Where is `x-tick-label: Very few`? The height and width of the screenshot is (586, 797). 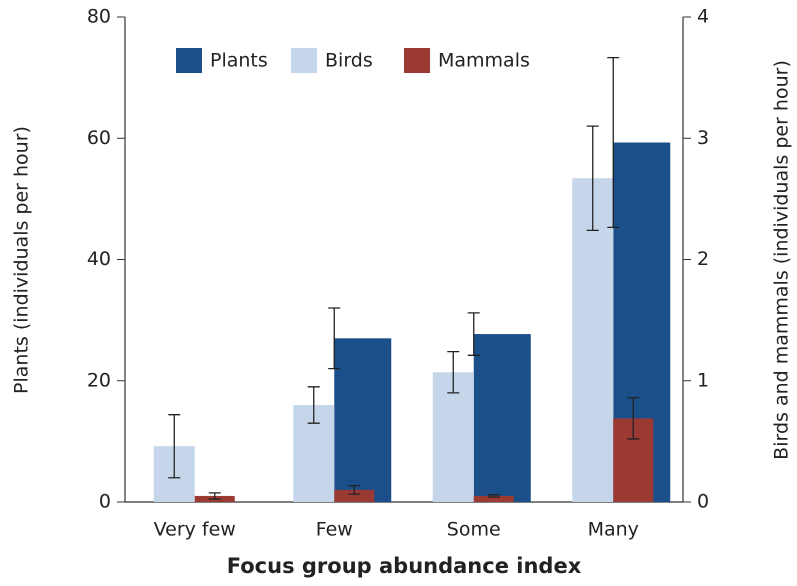 x-tick-label: Very few is located at coordinates (195, 530).